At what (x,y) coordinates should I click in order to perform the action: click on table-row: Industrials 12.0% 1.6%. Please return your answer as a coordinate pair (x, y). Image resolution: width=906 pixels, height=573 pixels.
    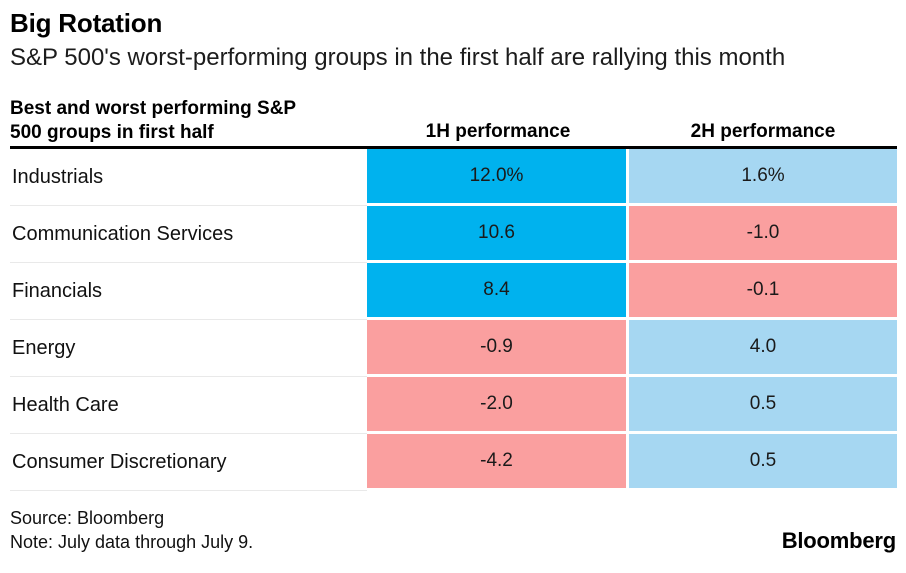
    Looking at the image, I should click on (453, 178).